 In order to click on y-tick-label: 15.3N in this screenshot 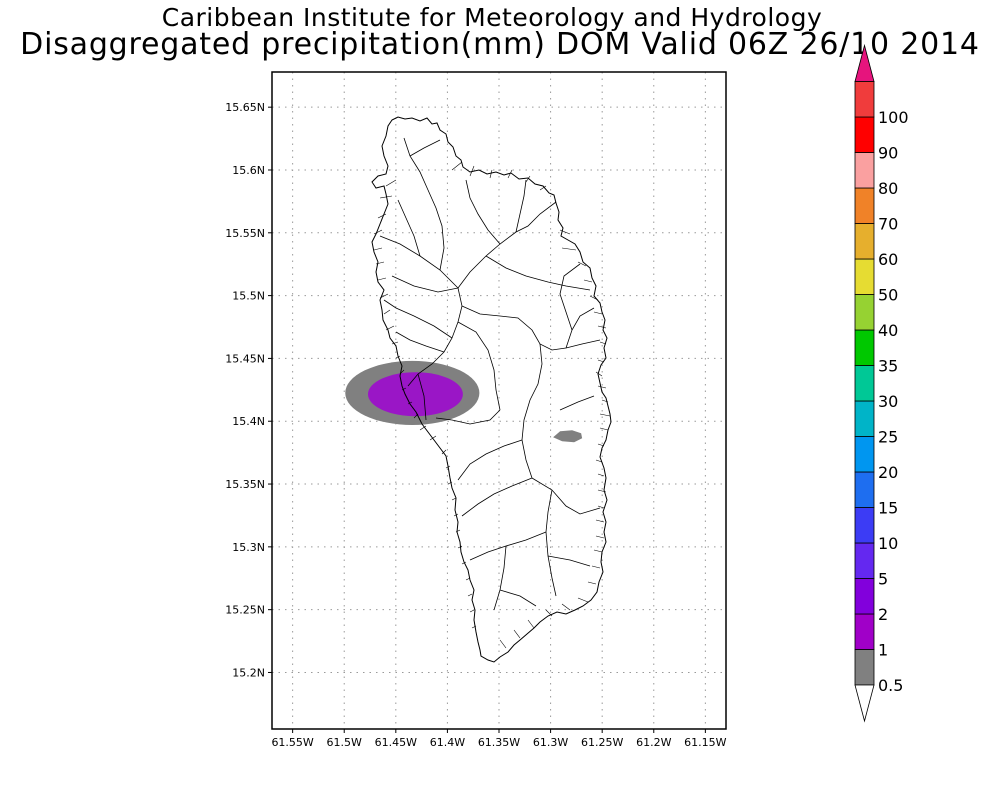, I will do `click(248, 547)`.